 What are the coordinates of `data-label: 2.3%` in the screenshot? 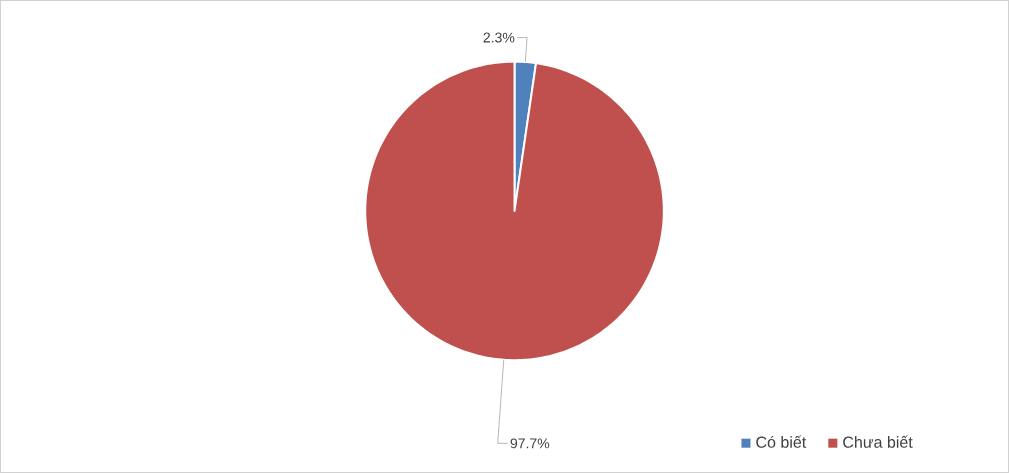 It's located at (499, 37).